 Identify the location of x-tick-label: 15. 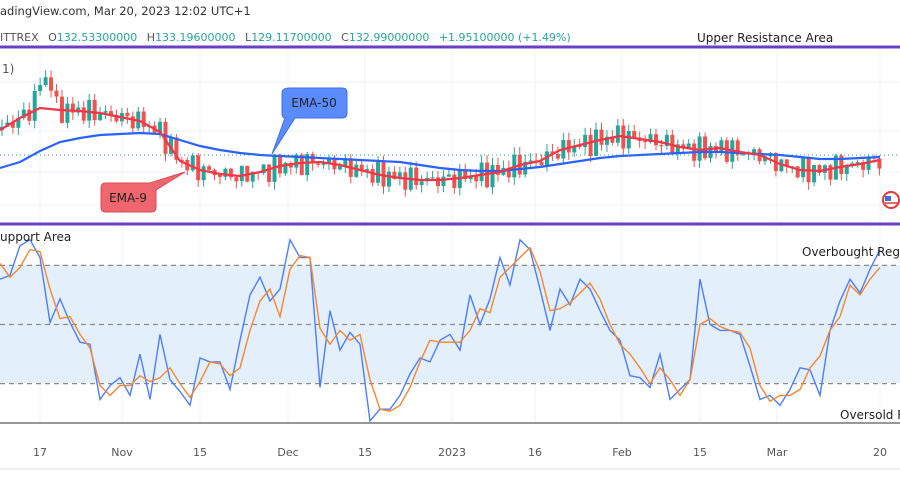
(700, 452).